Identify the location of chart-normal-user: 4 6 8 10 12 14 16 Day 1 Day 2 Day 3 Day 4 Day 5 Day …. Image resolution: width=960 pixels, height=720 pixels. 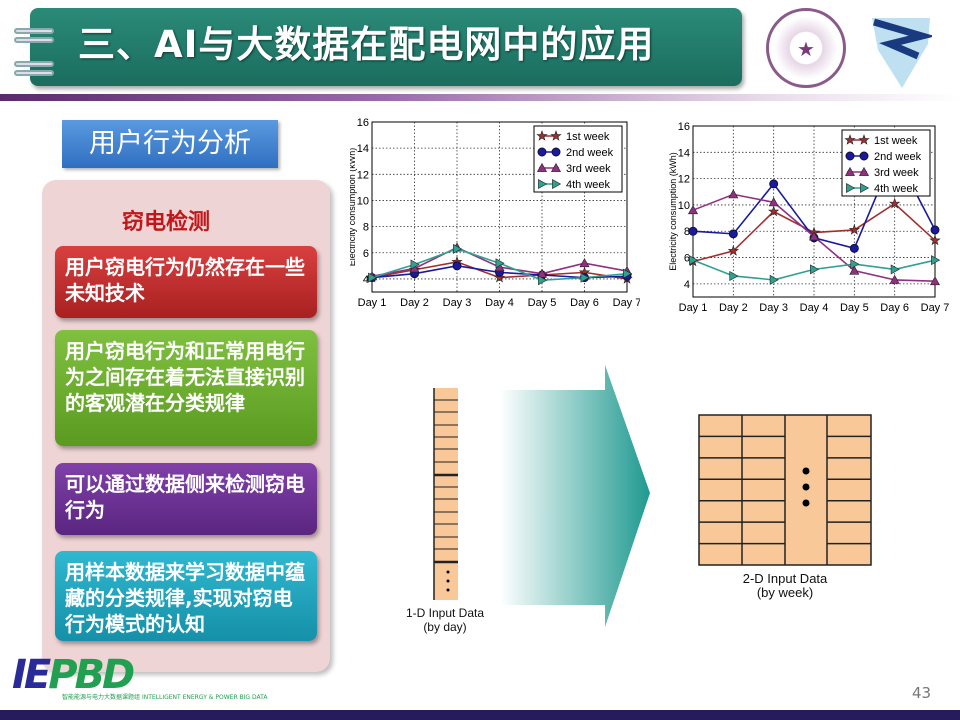
(495, 213).